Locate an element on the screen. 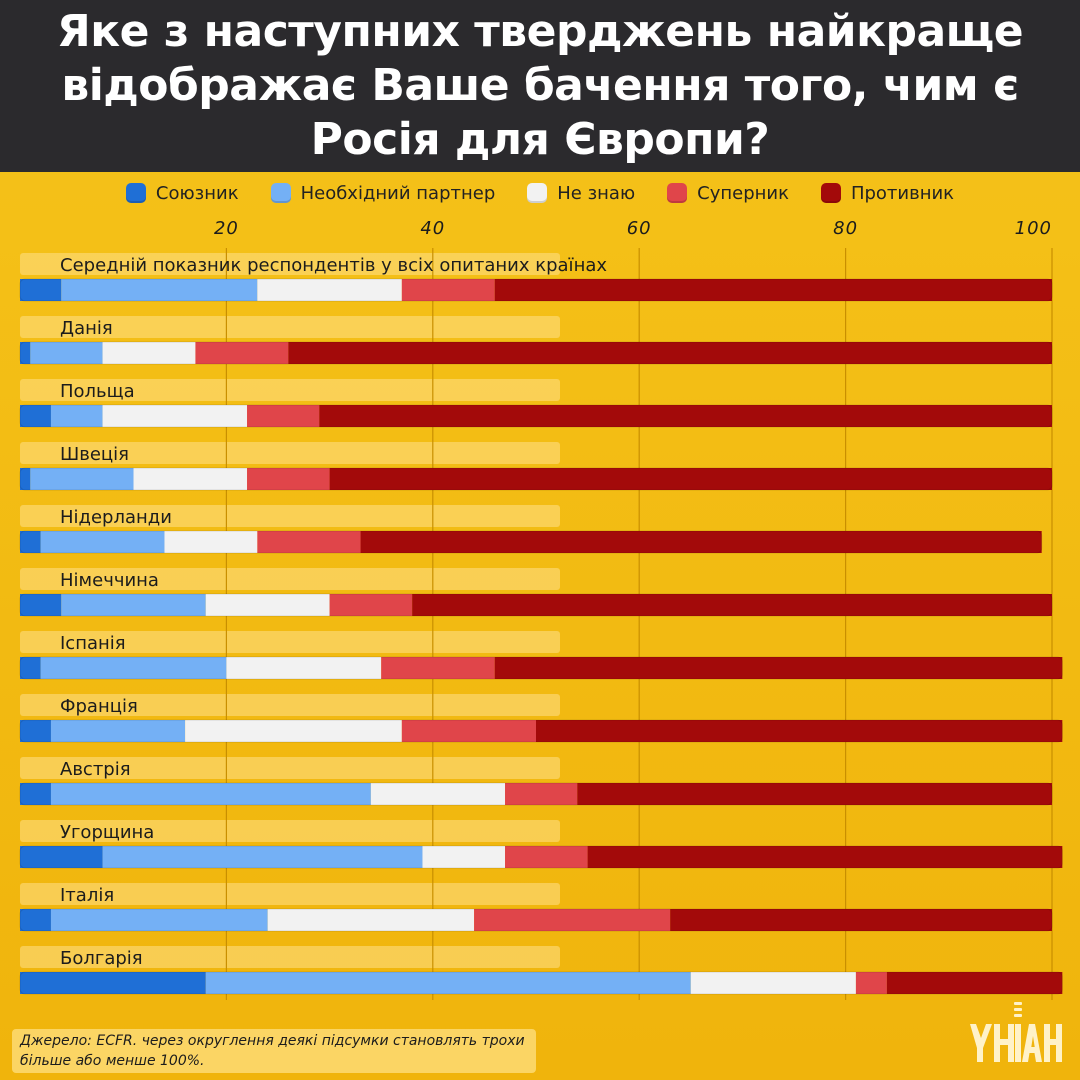  category-label: Швеція is located at coordinates (94, 454).